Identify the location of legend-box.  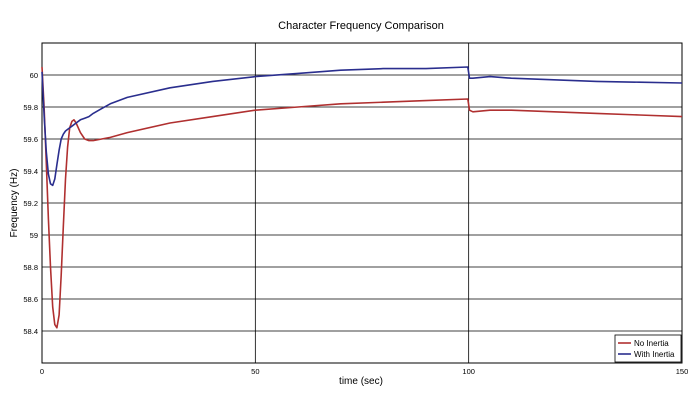
(648, 348).